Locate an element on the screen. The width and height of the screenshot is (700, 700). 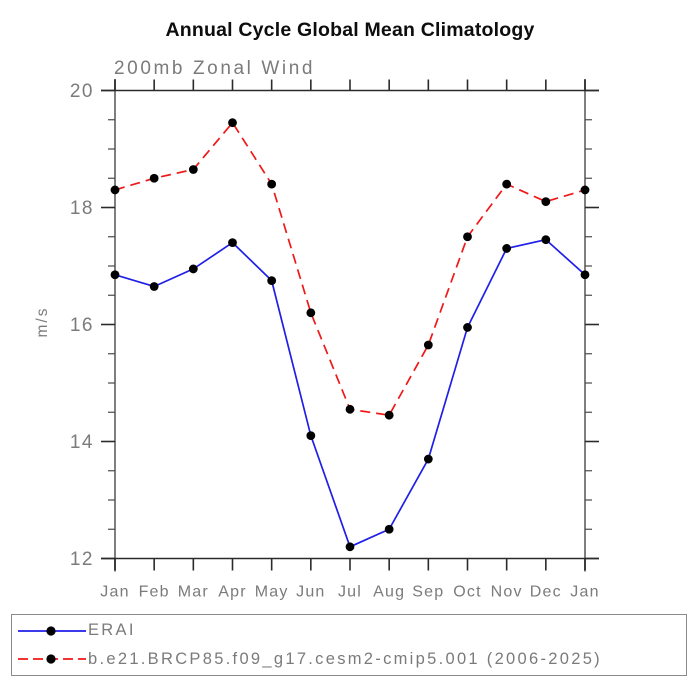
legend-label-erai: ERAI is located at coordinates (112, 630).